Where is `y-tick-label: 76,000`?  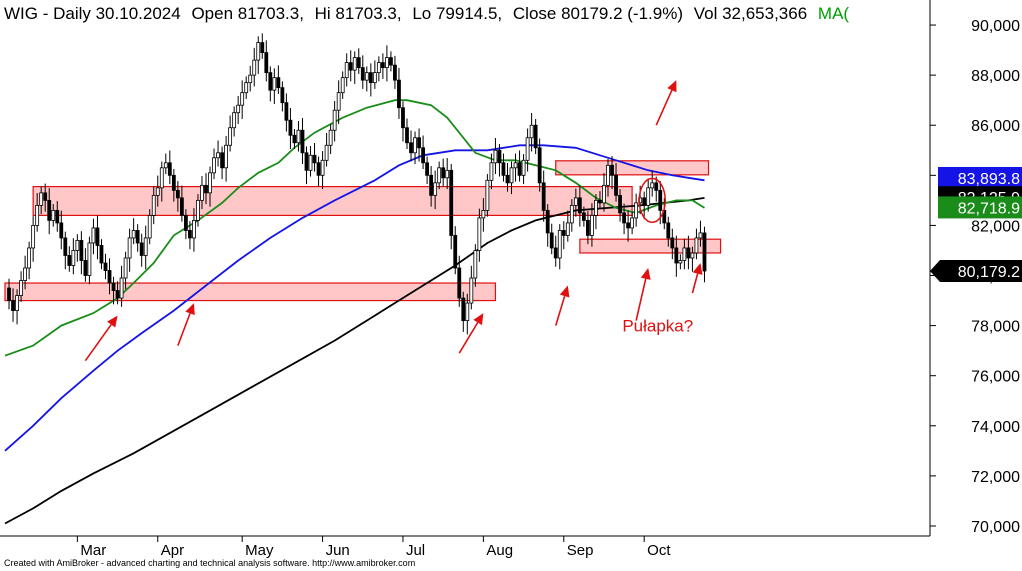
y-tick-label: 76,000 is located at coordinates (995, 377).